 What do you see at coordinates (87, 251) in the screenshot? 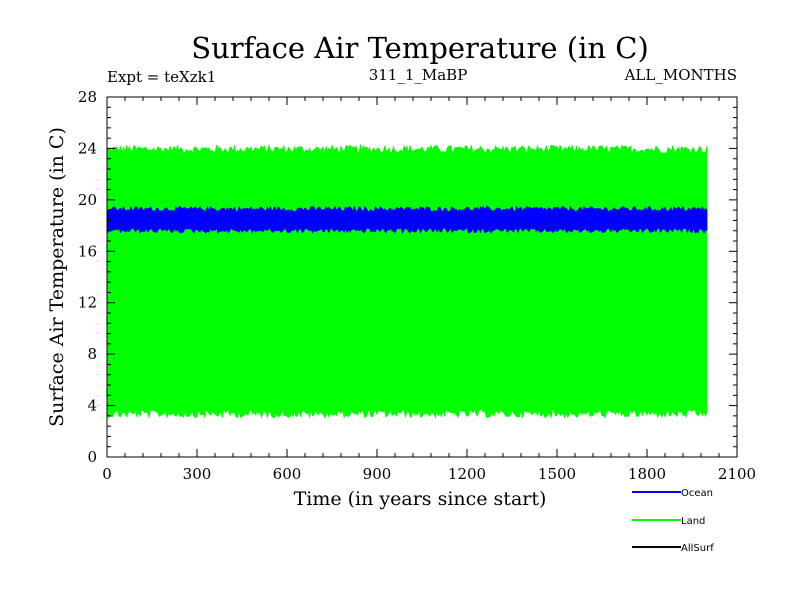
I see `y-tick-label: 16` at bounding box center [87, 251].